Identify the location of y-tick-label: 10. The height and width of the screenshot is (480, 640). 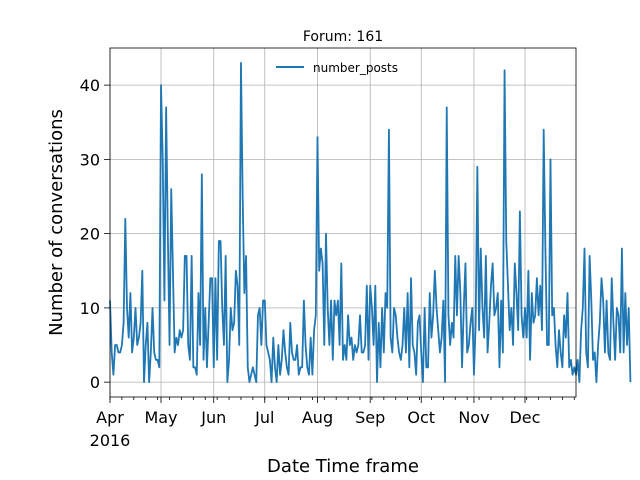
(90, 308).